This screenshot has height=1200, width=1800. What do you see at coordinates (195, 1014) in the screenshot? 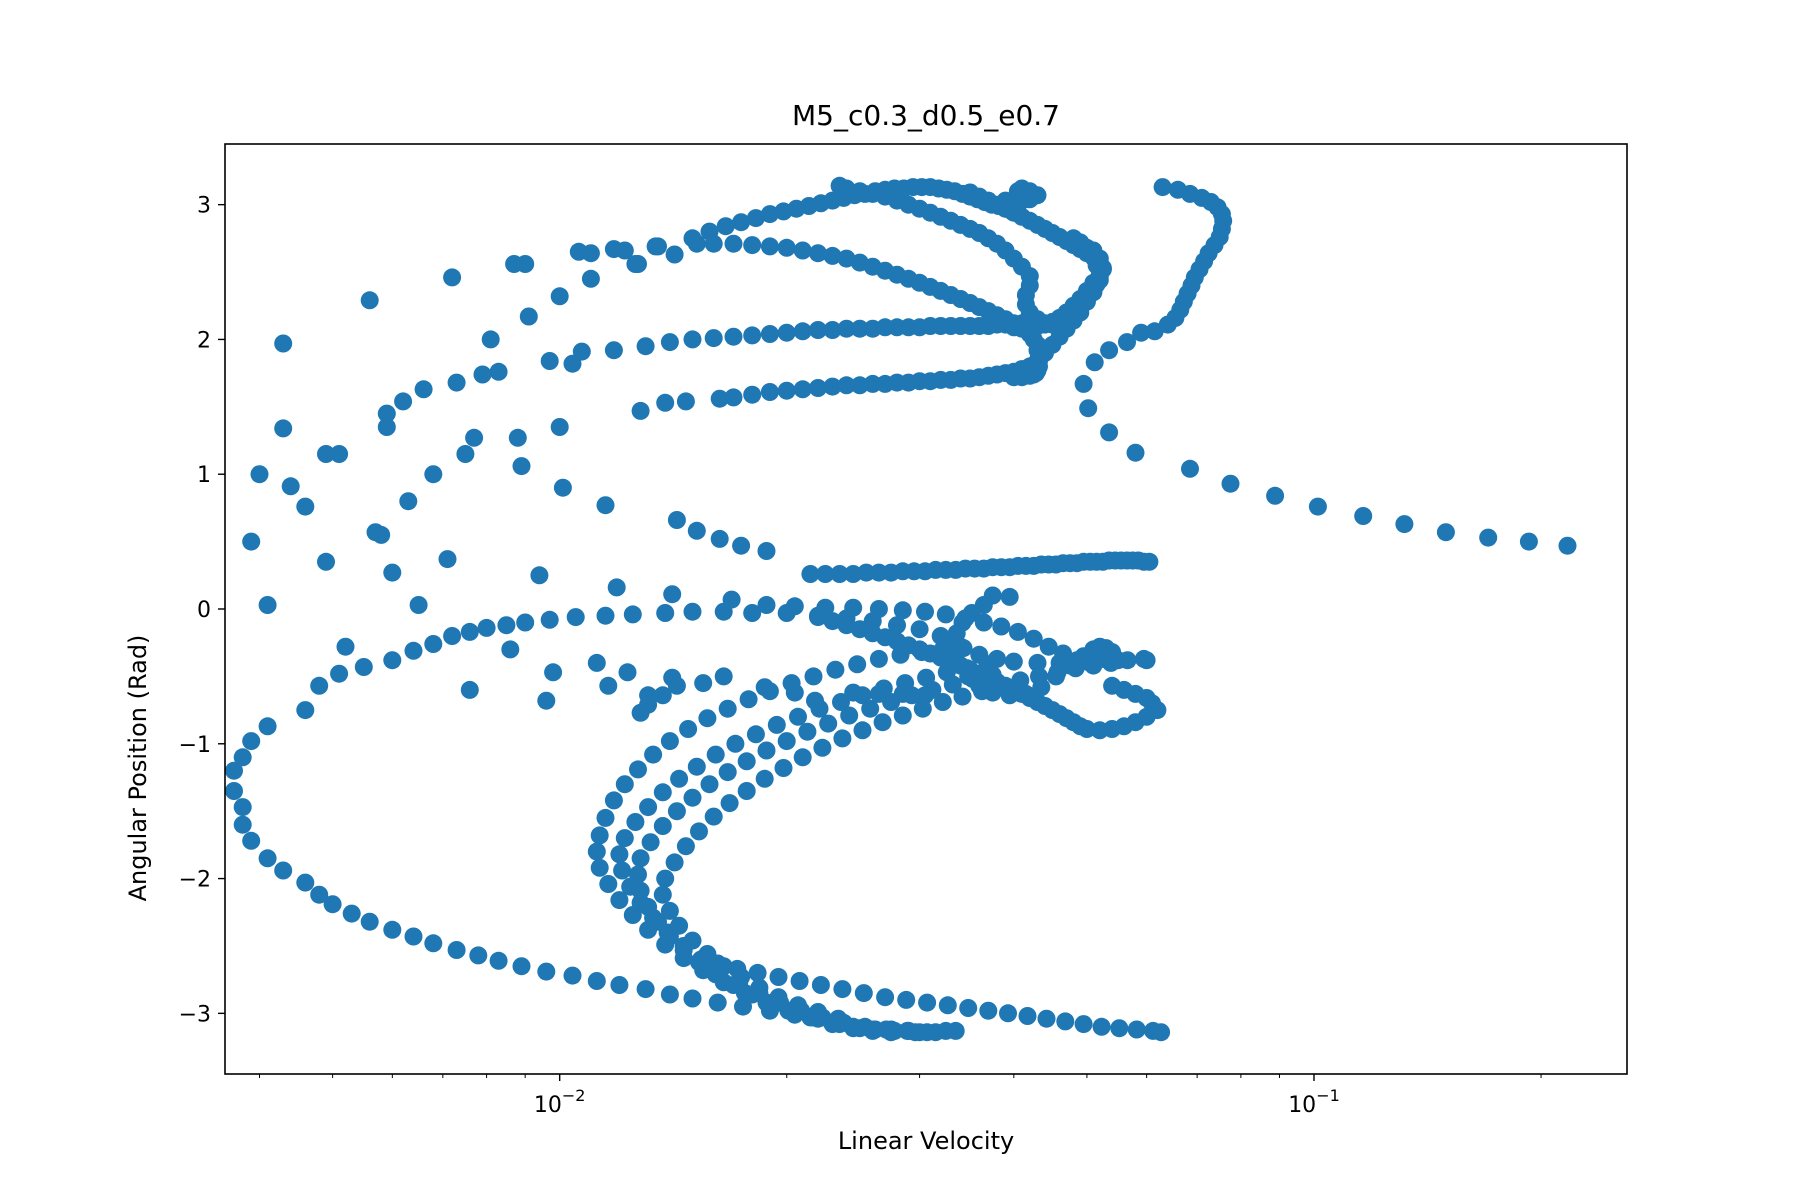
I see `y-tick-label: −3` at bounding box center [195, 1014].